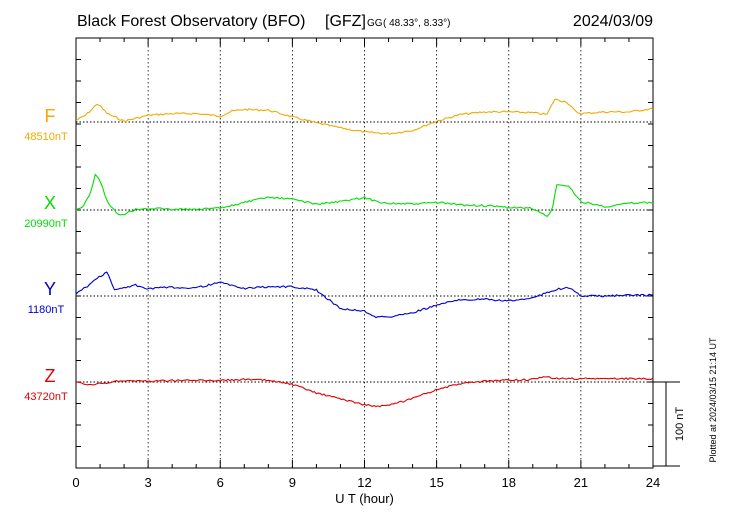 Image resolution: width=730 pixels, height=520 pixels. What do you see at coordinates (46, 224) in the screenshot?
I see `baseline-value-x: 20990nT` at bounding box center [46, 224].